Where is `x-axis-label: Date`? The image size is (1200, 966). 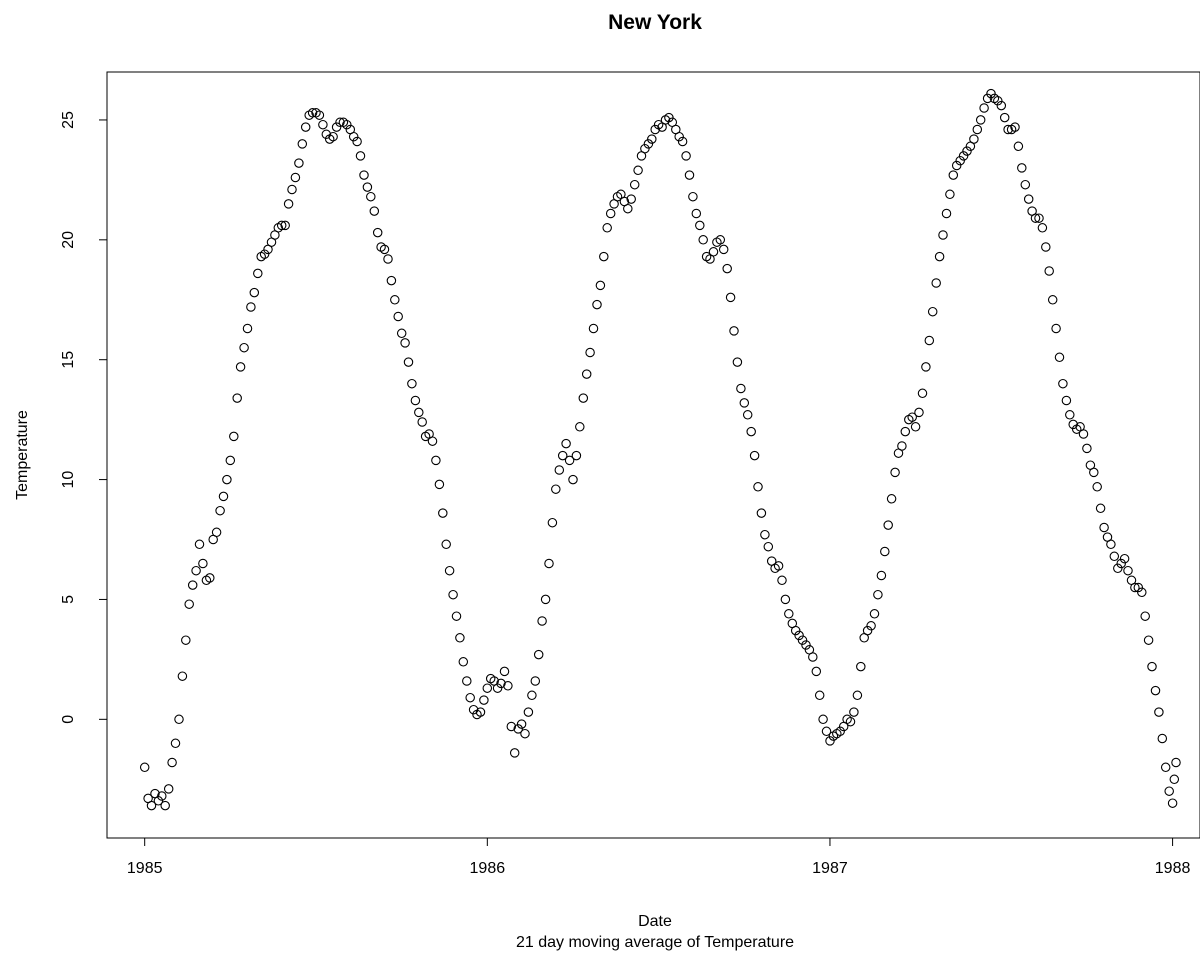
x-axis-label: Date is located at coordinates (655, 921).